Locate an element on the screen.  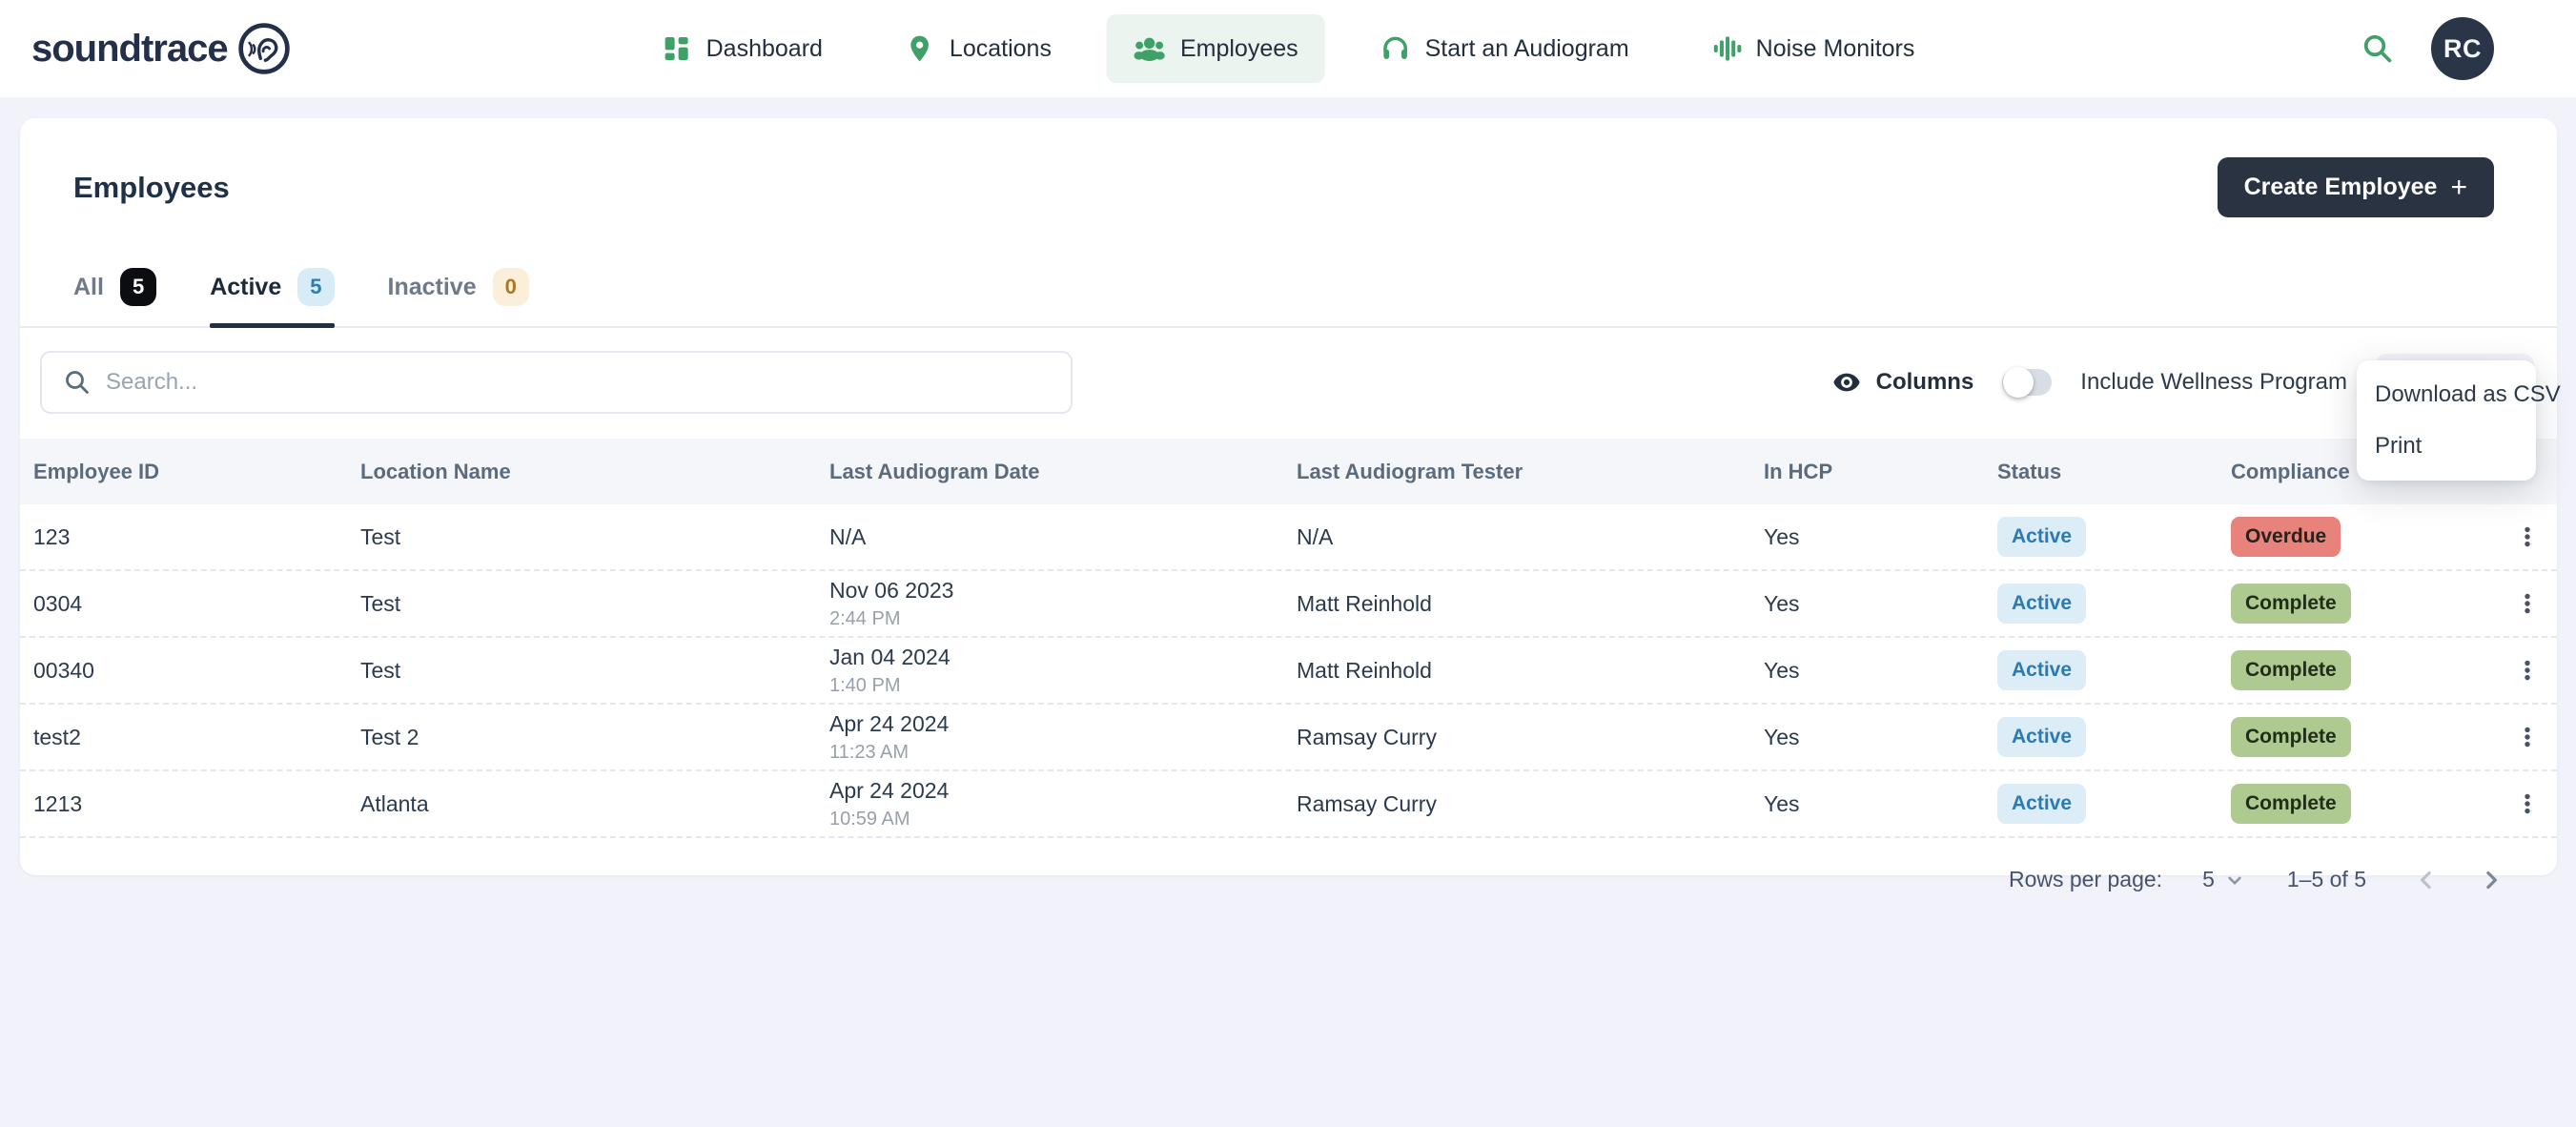
nav-item-label: Locations is located at coordinates (1000, 48).